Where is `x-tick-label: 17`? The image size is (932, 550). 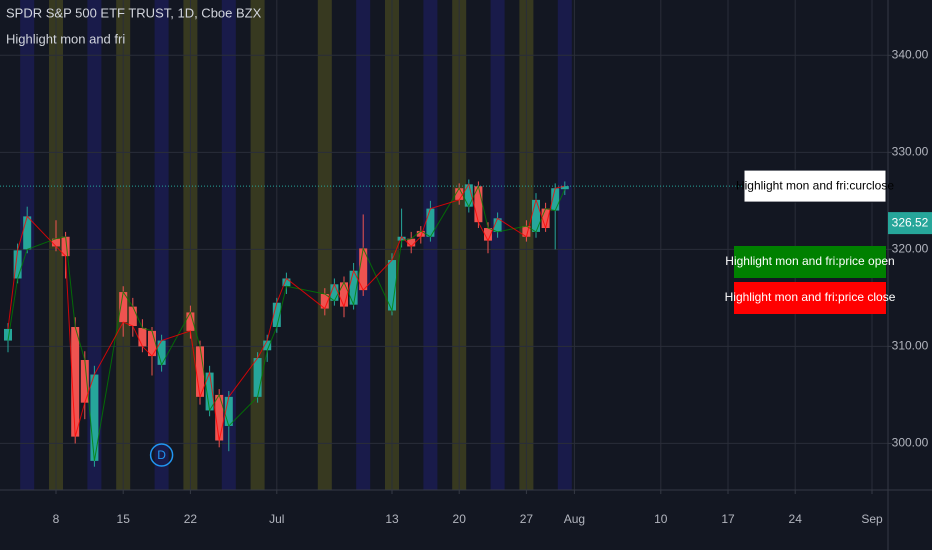 x-tick-label: 17 is located at coordinates (728, 519).